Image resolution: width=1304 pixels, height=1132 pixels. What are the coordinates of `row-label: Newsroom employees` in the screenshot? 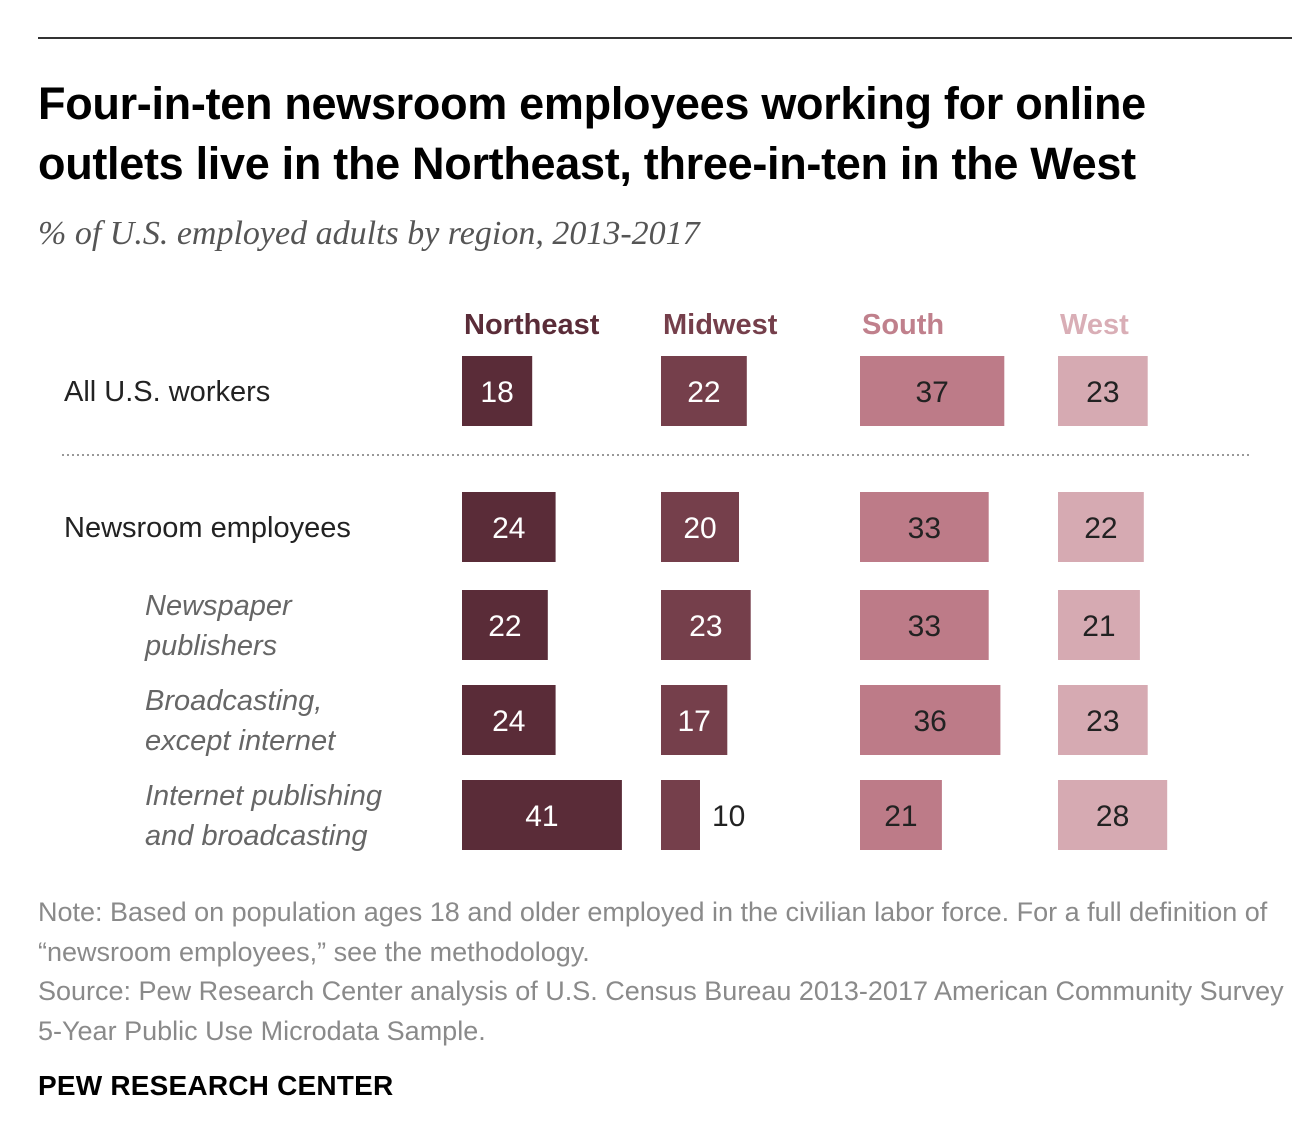 It's located at (207, 528).